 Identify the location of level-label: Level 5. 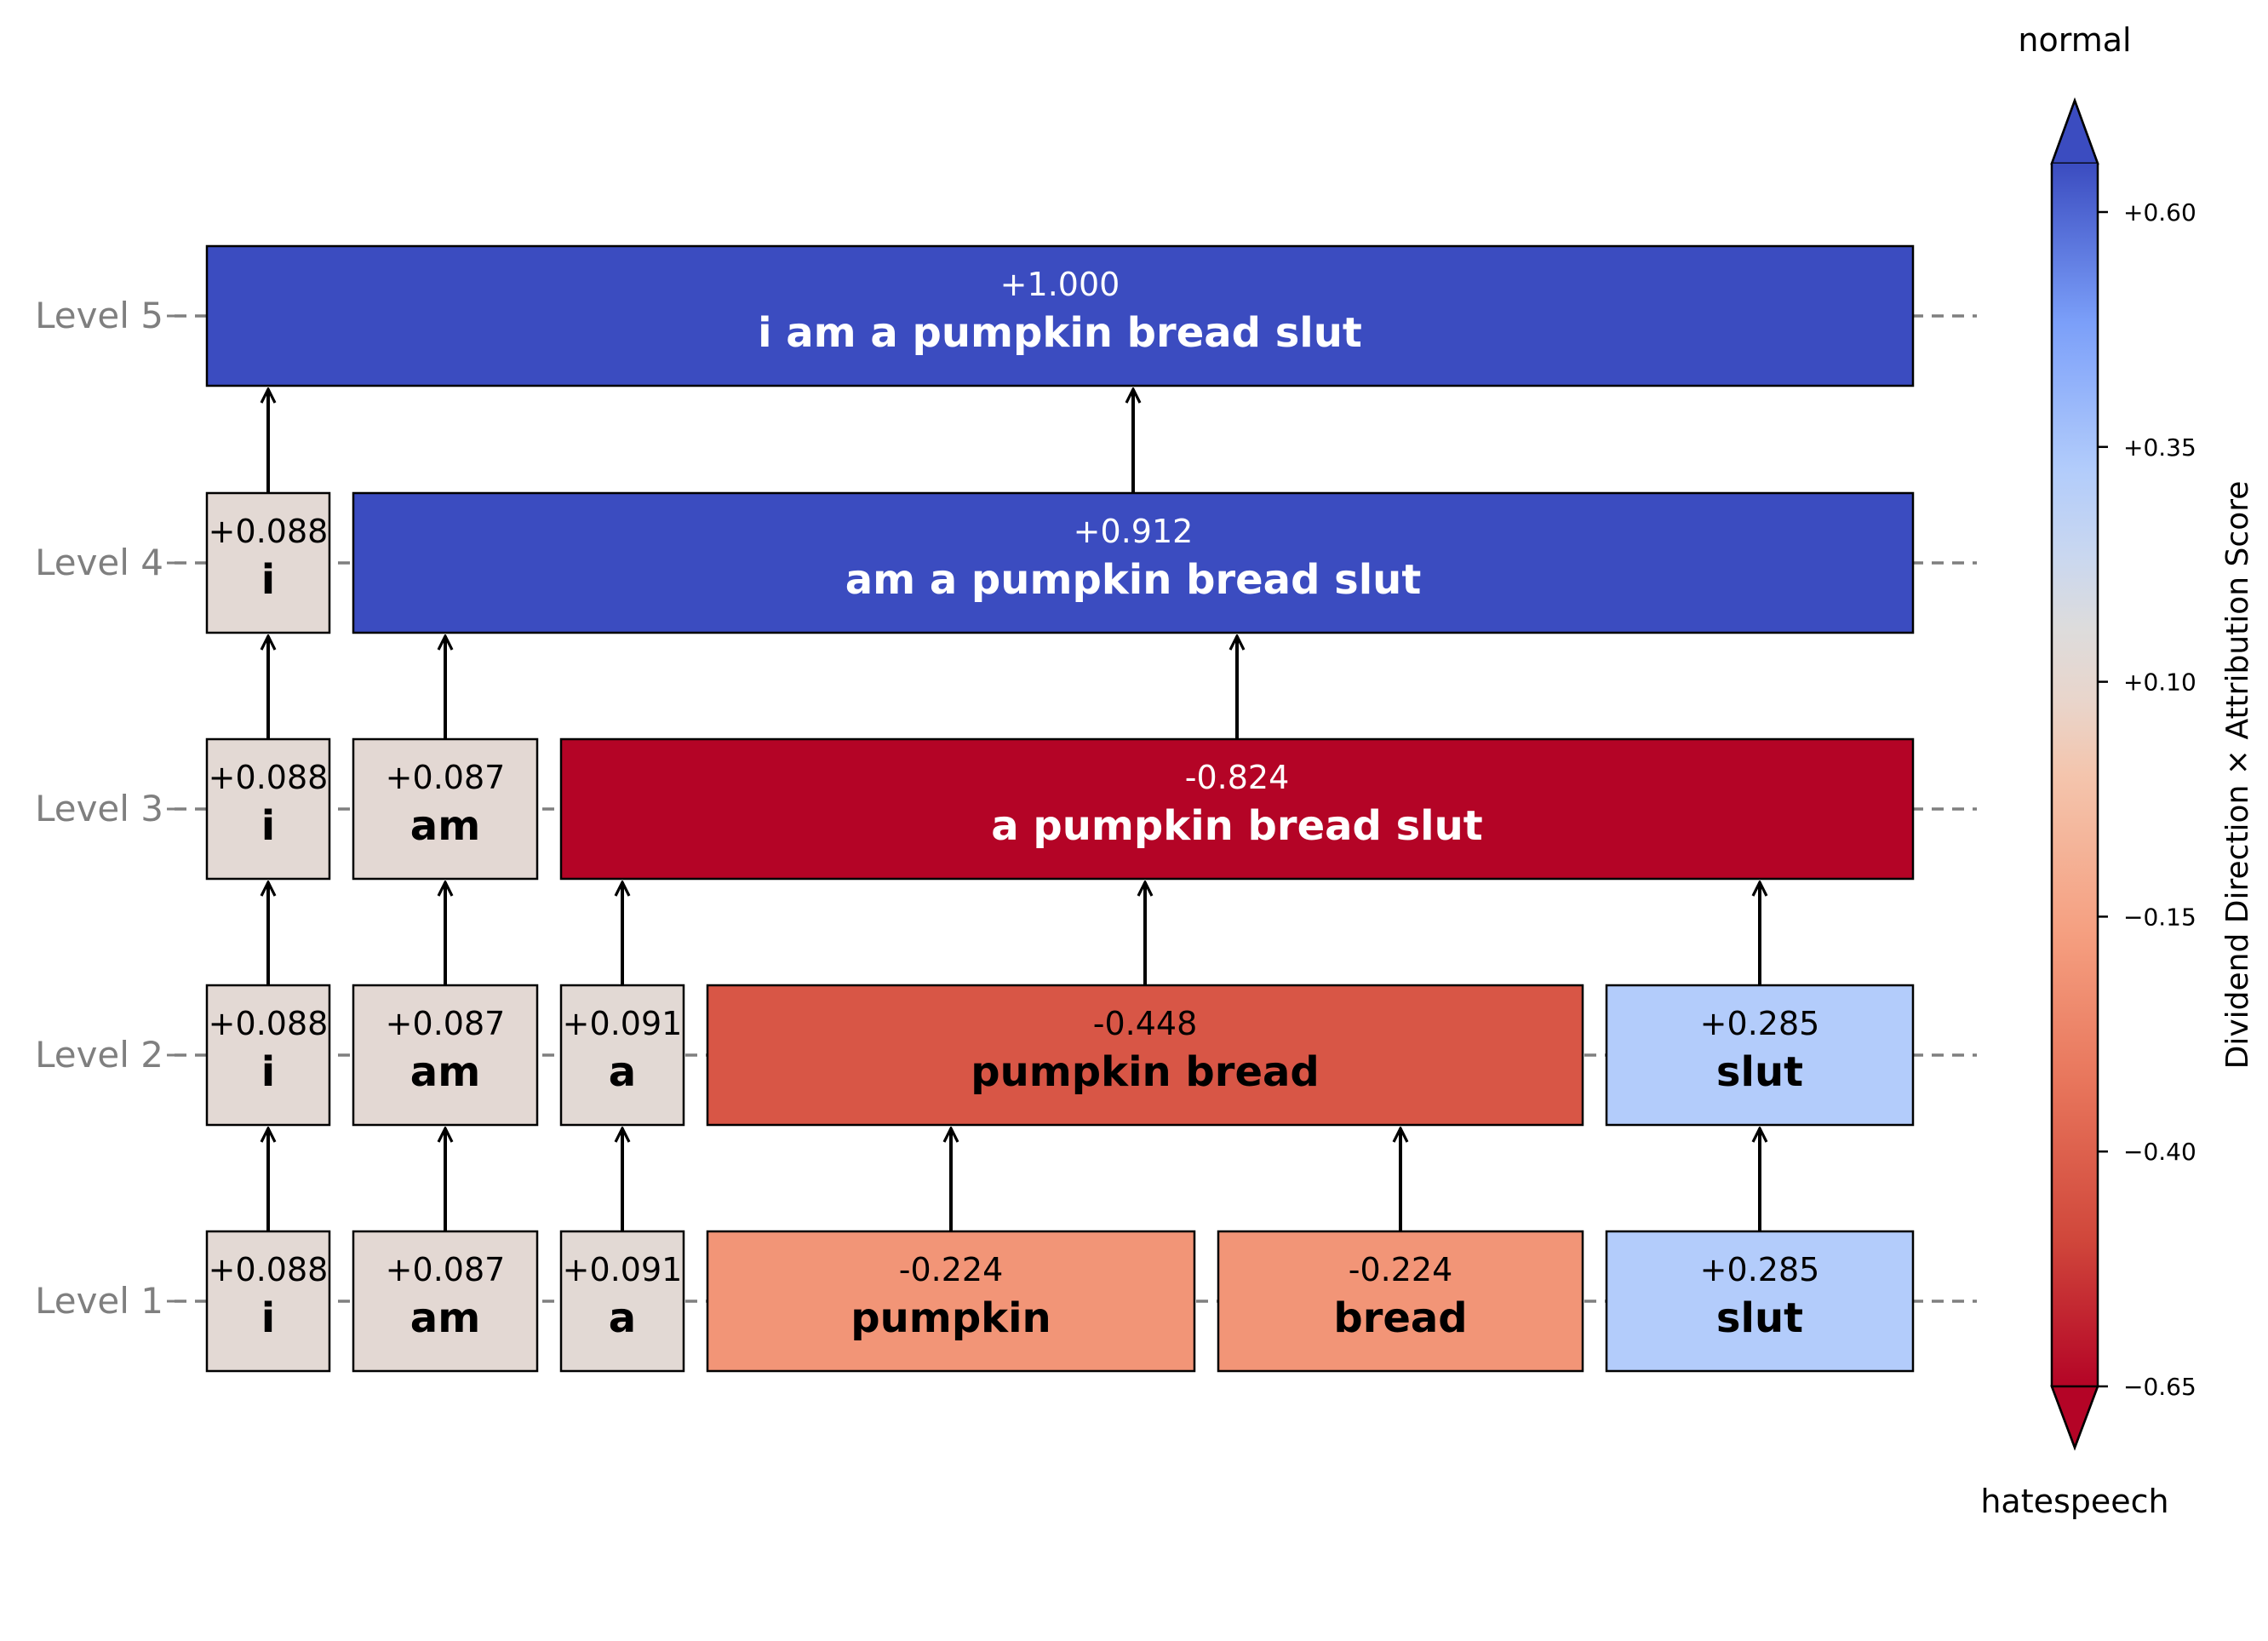
(99, 316).